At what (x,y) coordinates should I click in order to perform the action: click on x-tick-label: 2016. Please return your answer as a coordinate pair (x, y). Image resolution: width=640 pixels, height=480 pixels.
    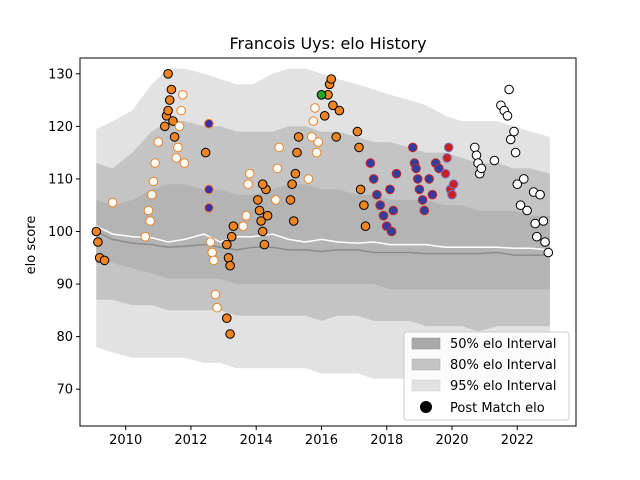
    Looking at the image, I should click on (321, 440).